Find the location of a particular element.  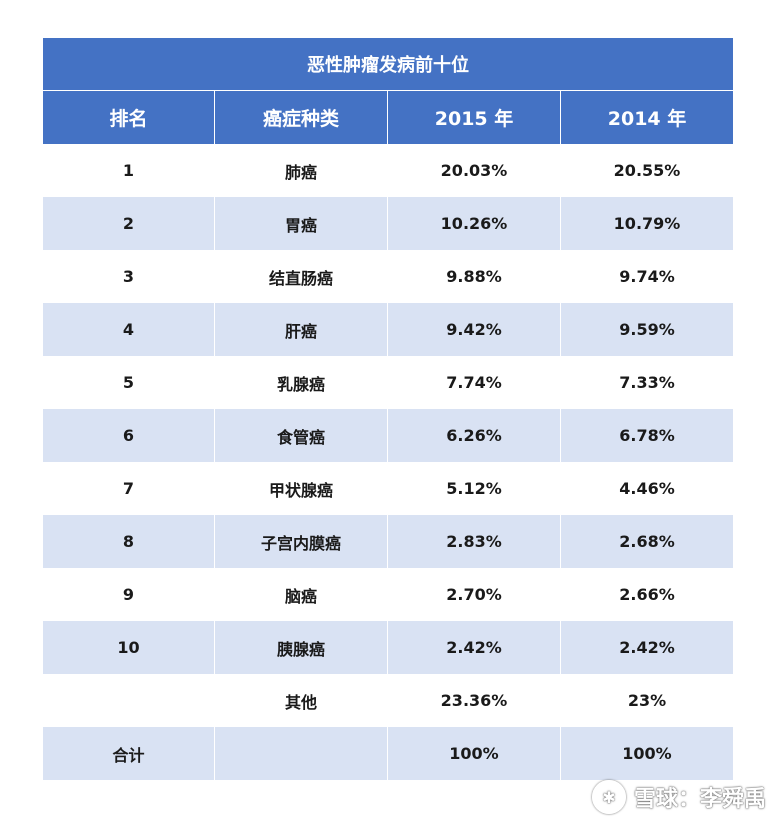

table-row: 4 肝癌 9.42% 9.59% is located at coordinates (388, 329).